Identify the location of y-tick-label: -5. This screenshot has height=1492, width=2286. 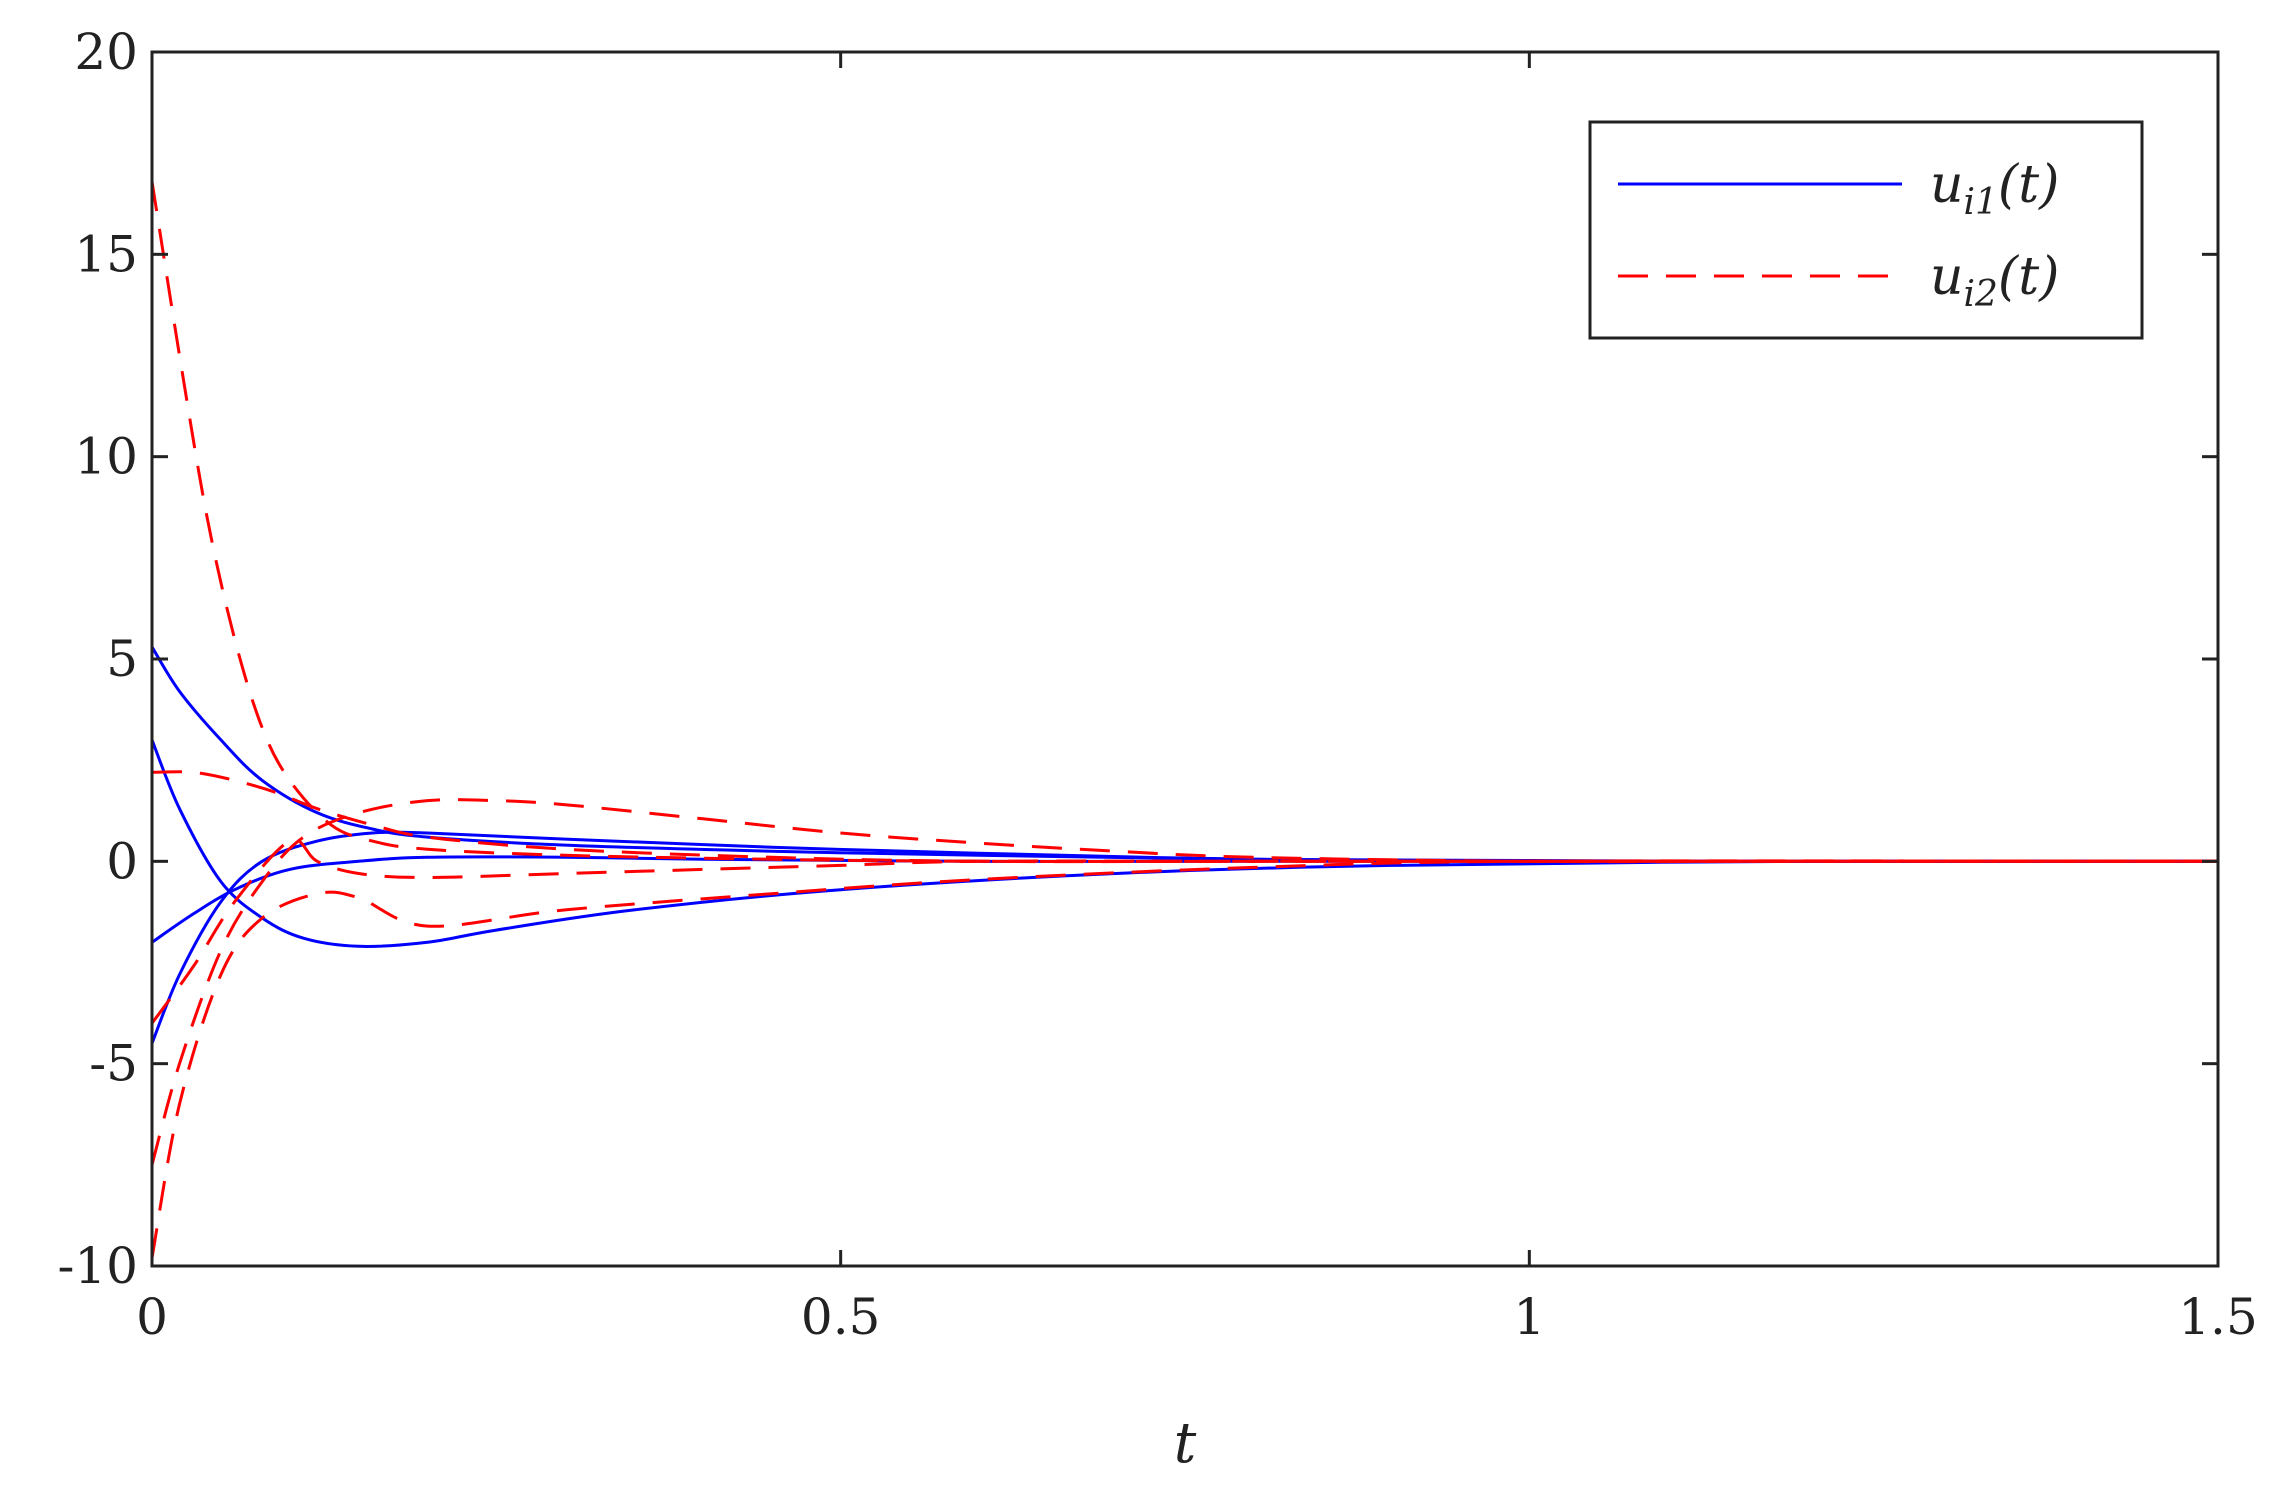
(113, 1064).